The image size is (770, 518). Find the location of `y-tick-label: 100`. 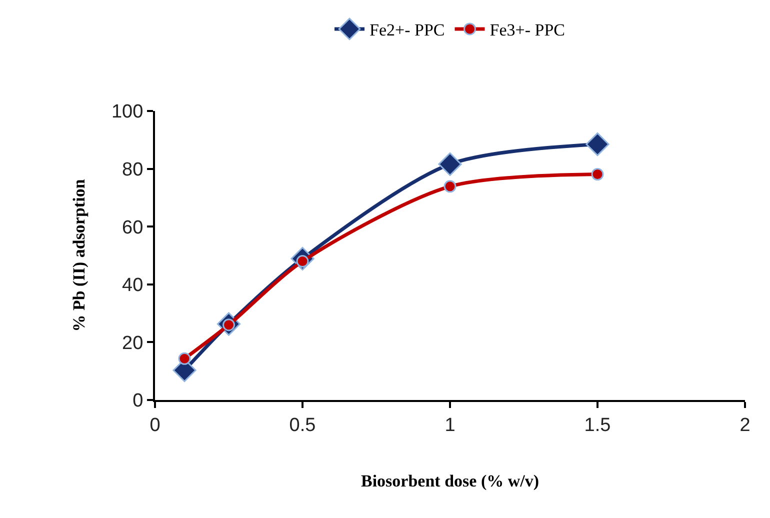

y-tick-label: 100 is located at coordinates (127, 112).